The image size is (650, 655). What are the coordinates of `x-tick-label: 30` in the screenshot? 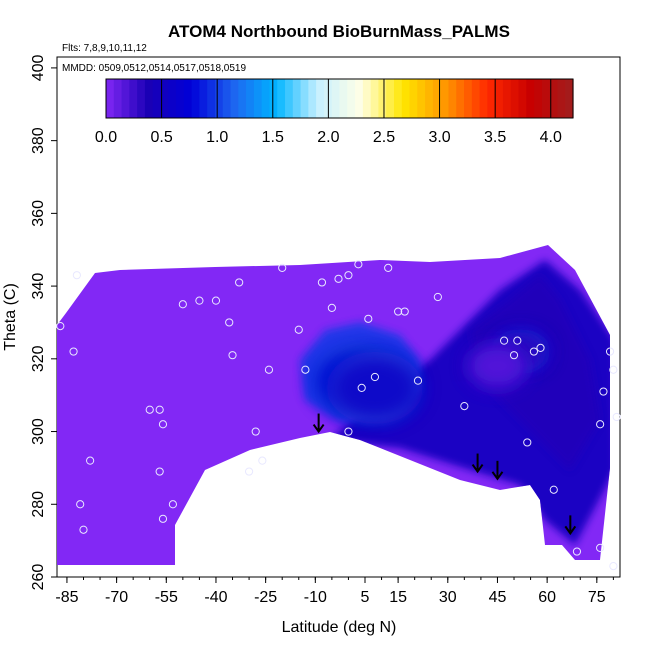 It's located at (448, 597).